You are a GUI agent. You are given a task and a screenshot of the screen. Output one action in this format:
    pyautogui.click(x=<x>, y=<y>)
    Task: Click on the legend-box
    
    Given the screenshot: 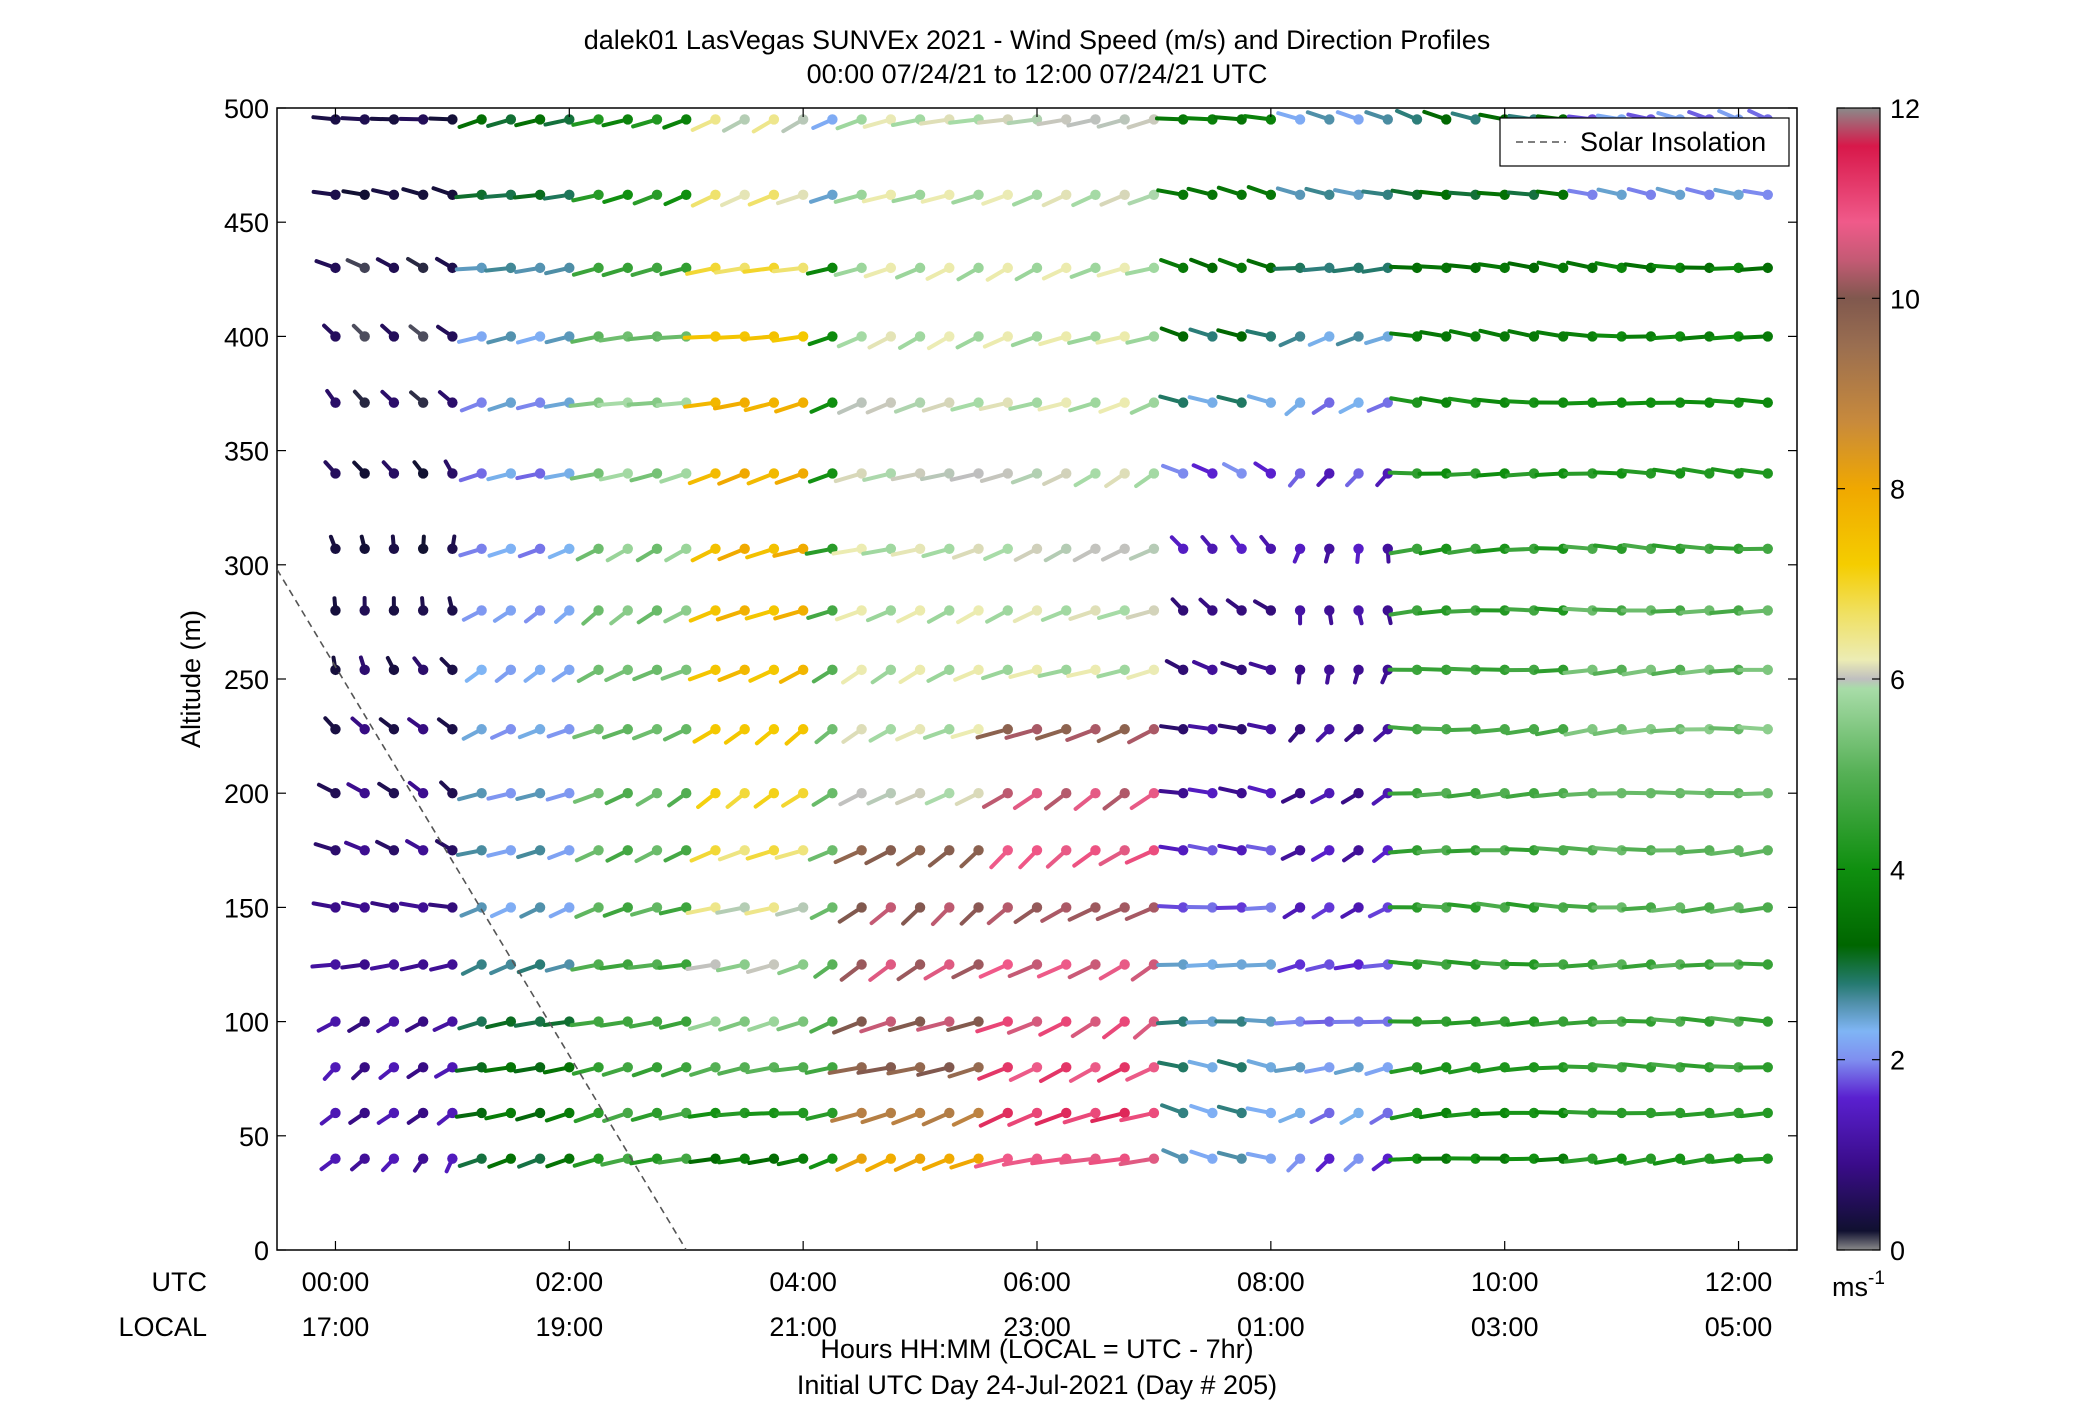 What is the action you would take?
    pyautogui.click(x=1644, y=142)
    